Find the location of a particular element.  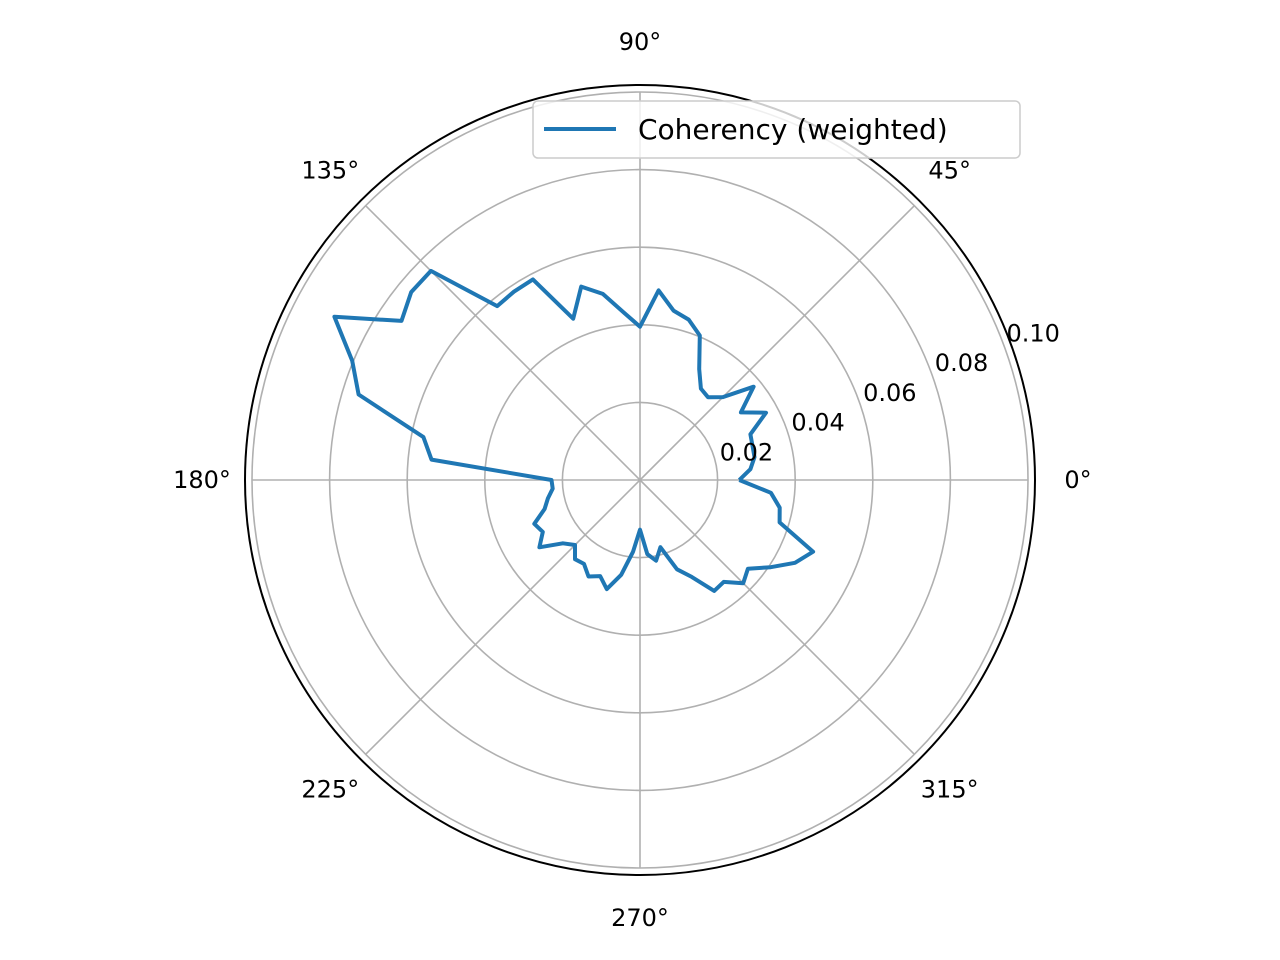

theta-tick-label: 135° is located at coordinates (330, 170).